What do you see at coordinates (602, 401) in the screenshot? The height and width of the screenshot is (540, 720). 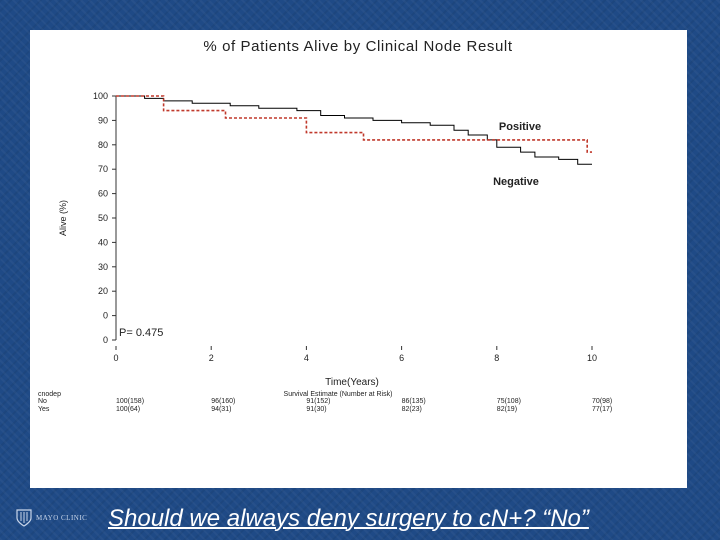 I see `risk-cell: 70(98)` at bounding box center [602, 401].